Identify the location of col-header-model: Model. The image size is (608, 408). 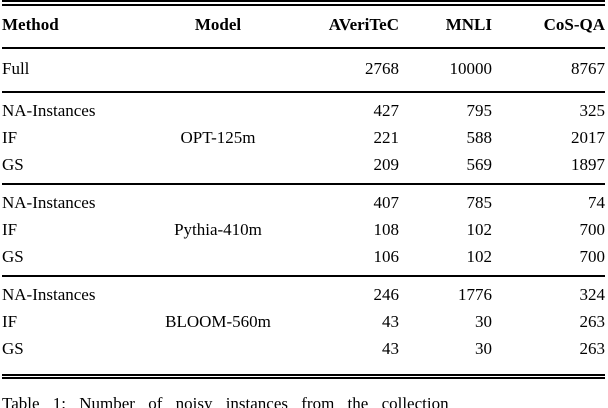
(218, 26).